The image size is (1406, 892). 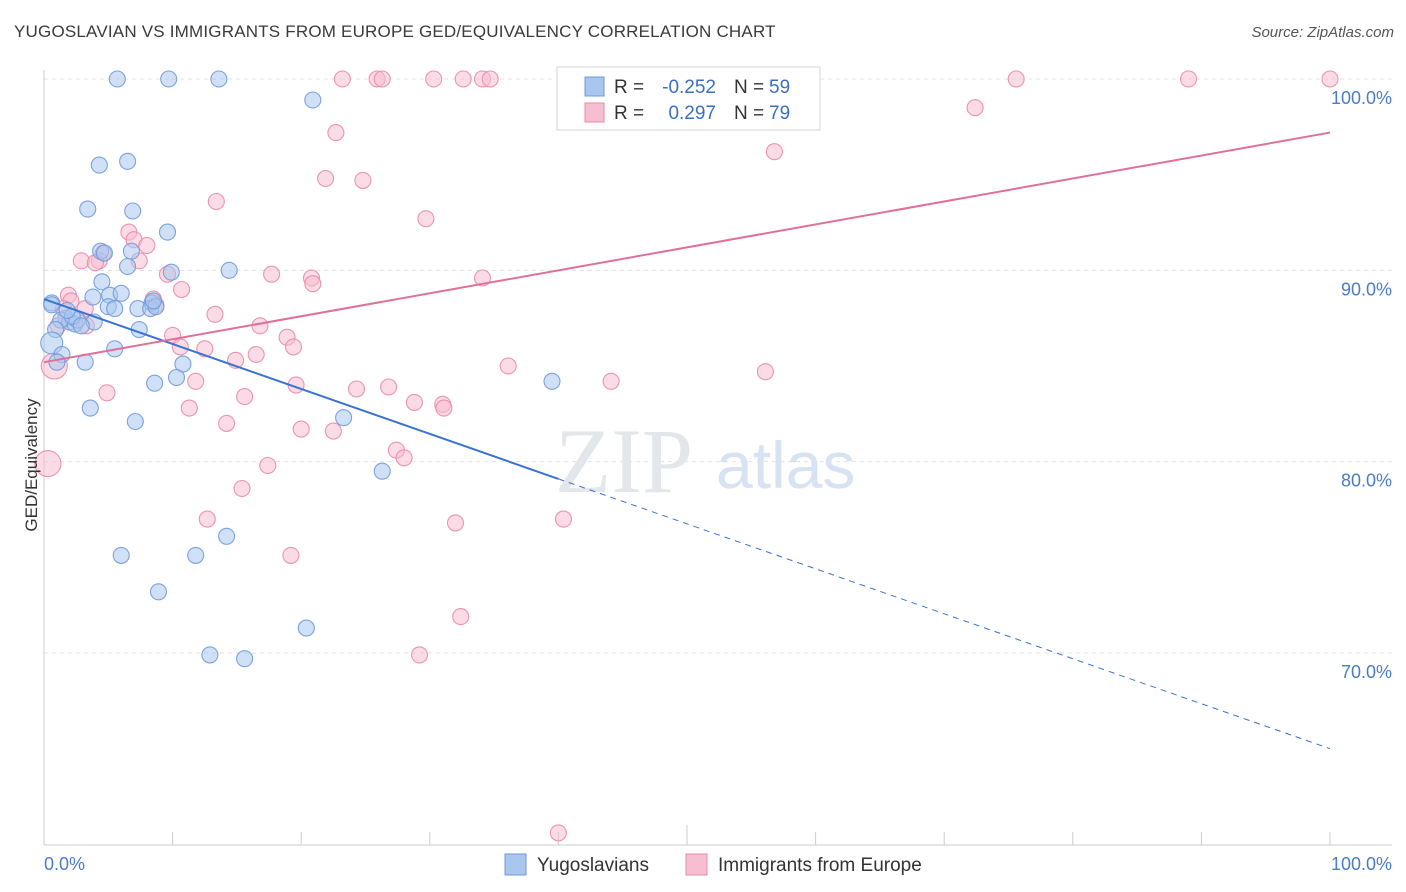 What do you see at coordinates (624, 461) in the screenshot?
I see `watermark-zip: ZIP` at bounding box center [624, 461].